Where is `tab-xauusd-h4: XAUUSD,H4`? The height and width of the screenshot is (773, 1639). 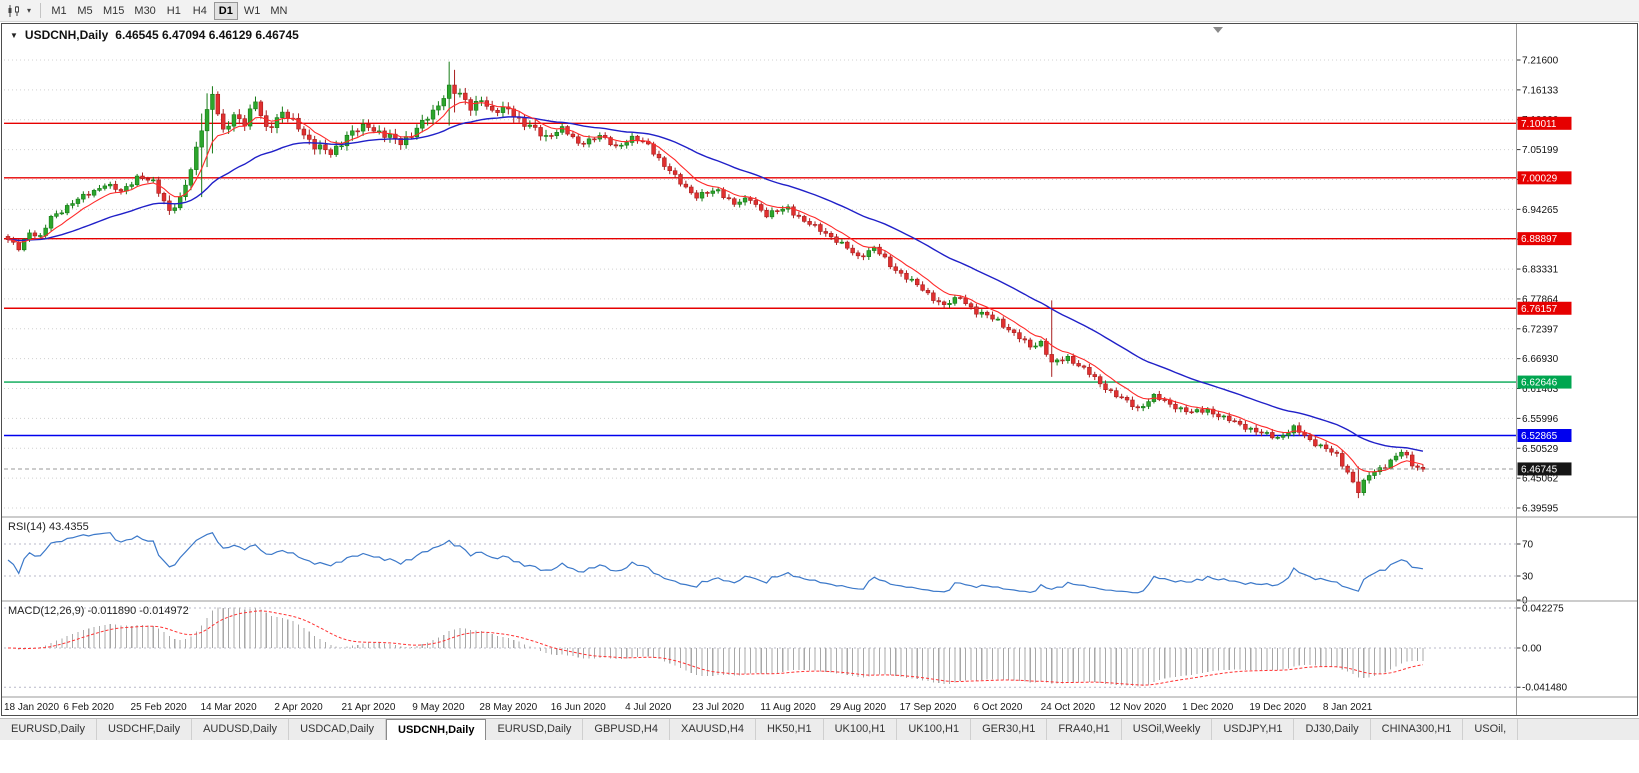
tab-xauusd-h4: XAUUSD,H4 is located at coordinates (712, 729).